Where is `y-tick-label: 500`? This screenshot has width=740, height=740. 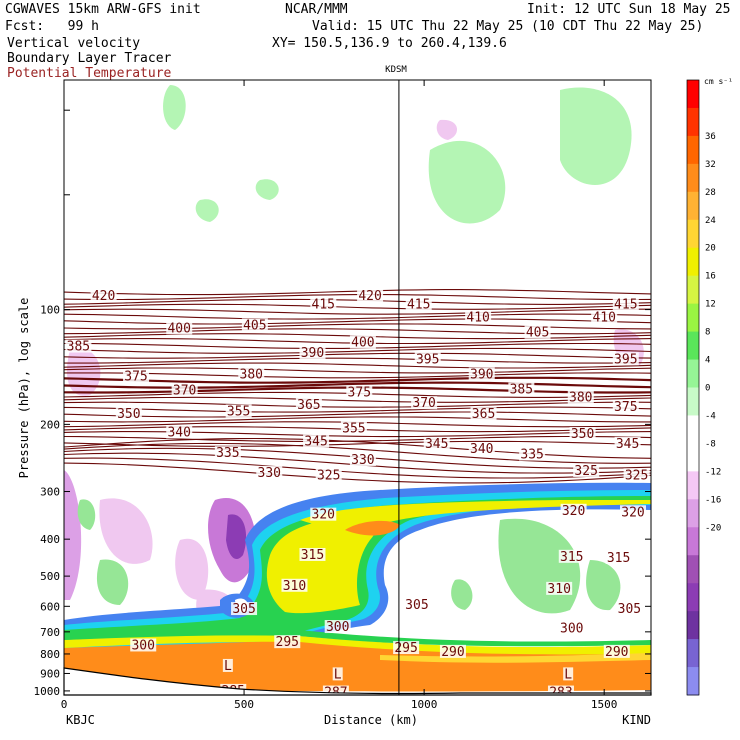
y-tick-label: 500 is located at coordinates (50, 576).